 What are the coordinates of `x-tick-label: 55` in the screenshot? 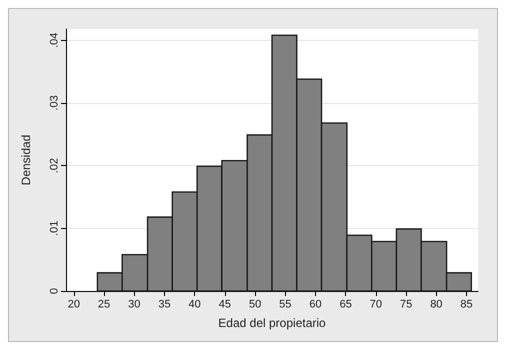 It's located at (285, 304).